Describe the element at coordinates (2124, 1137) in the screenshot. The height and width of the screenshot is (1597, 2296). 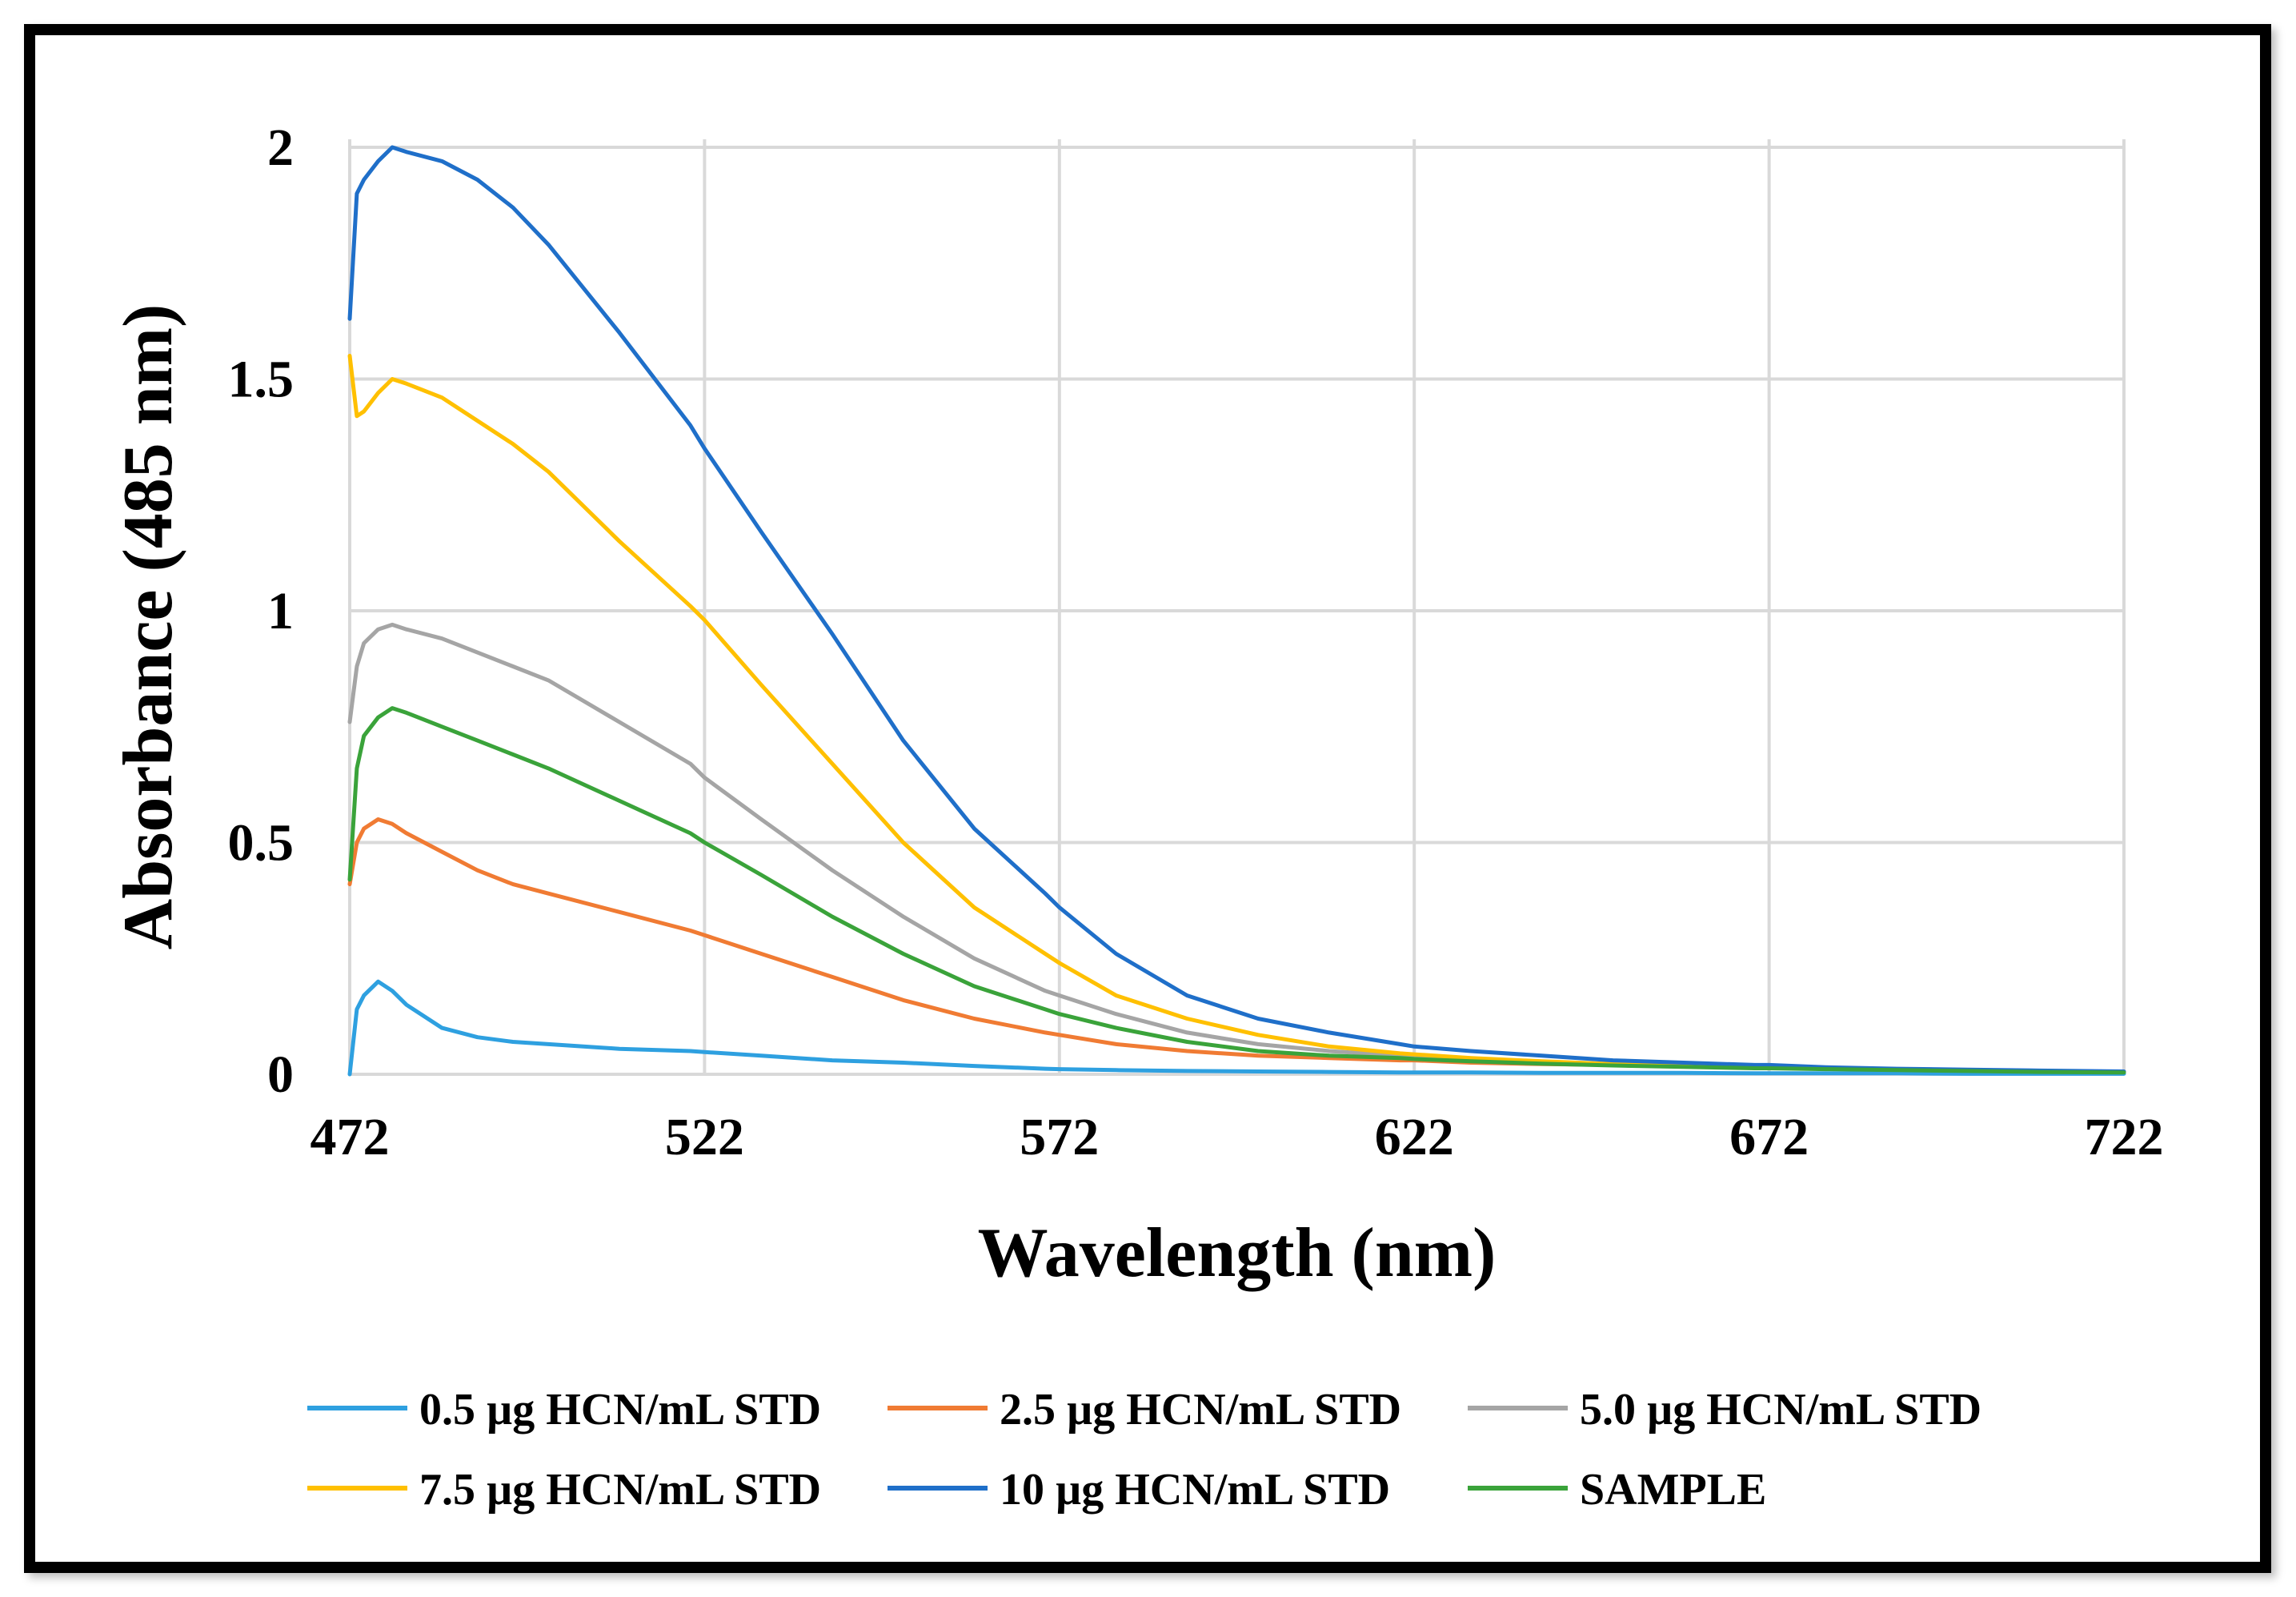
I see `x-tick-label: 722` at that location.